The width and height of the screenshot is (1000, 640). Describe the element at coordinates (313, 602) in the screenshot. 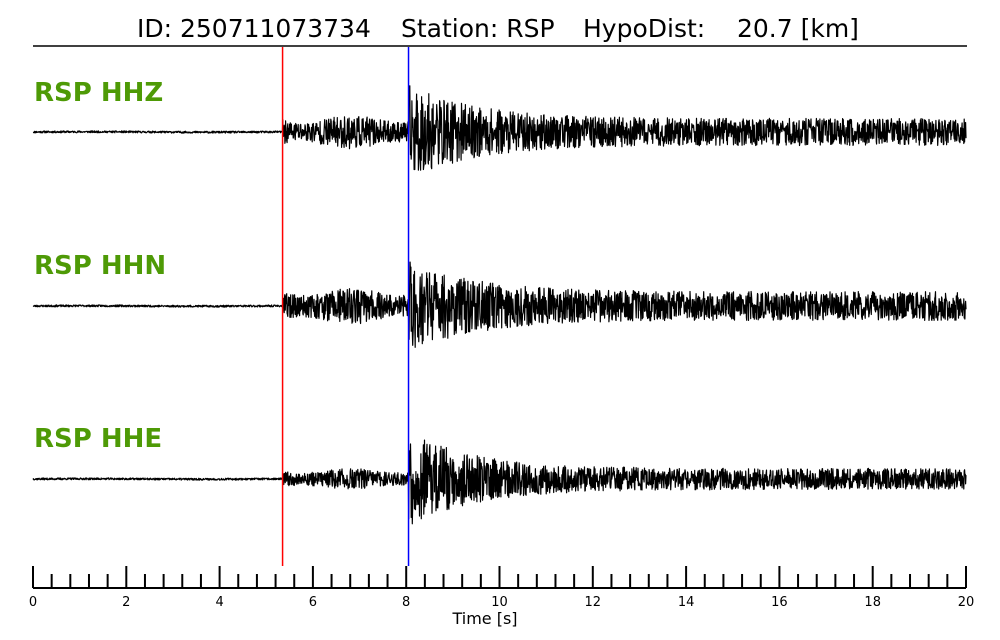

I see `x-tick-label: 6` at that location.